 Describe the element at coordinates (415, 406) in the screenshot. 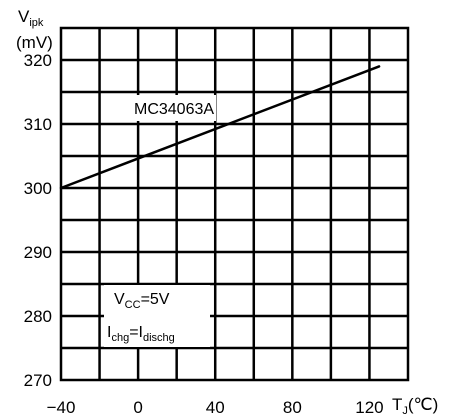

I see `x-axis-label: TJ(℃)` at that location.